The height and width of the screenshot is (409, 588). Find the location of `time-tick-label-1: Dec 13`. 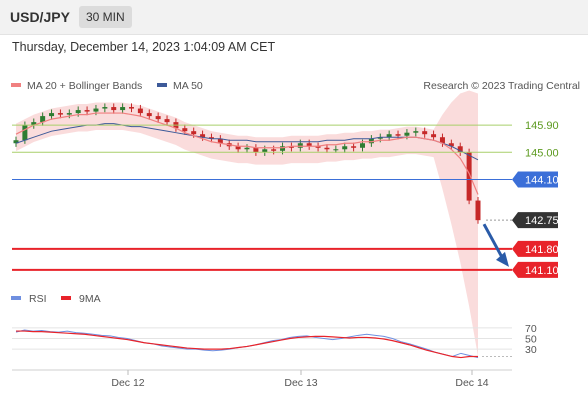

time-tick-label-1: Dec 13 is located at coordinates (300, 383).